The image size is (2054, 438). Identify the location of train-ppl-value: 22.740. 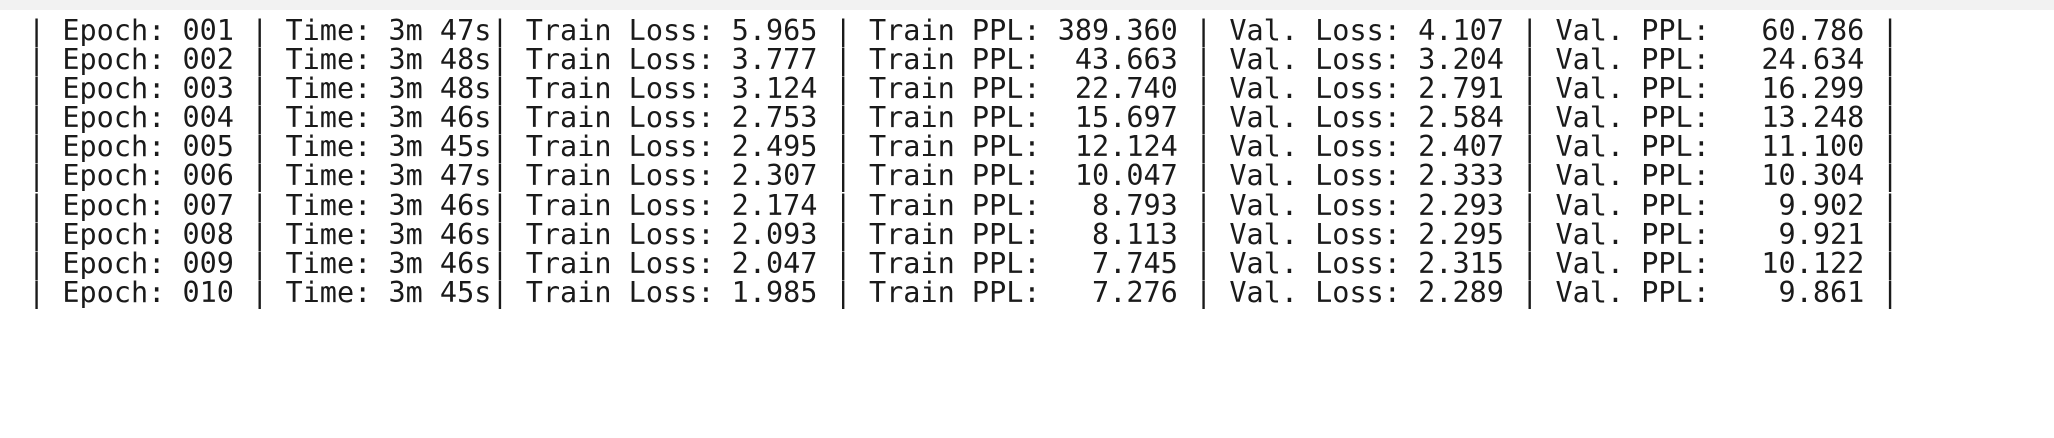
(1126, 89).